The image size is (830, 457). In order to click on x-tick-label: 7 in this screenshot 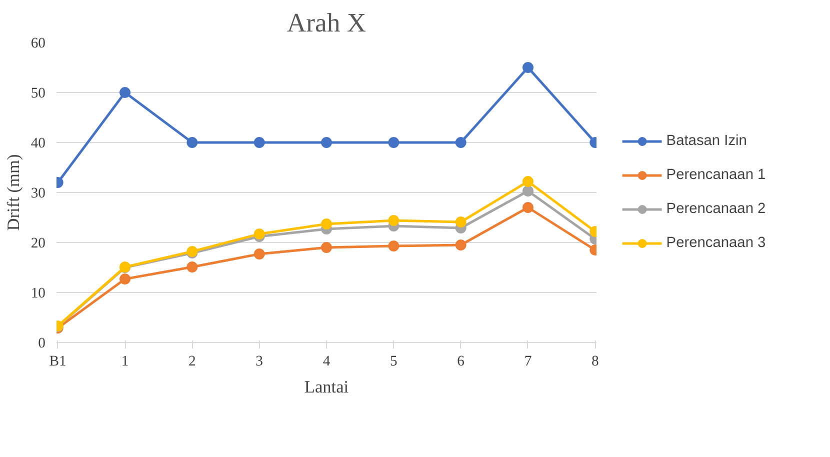, I will do `click(528, 362)`.